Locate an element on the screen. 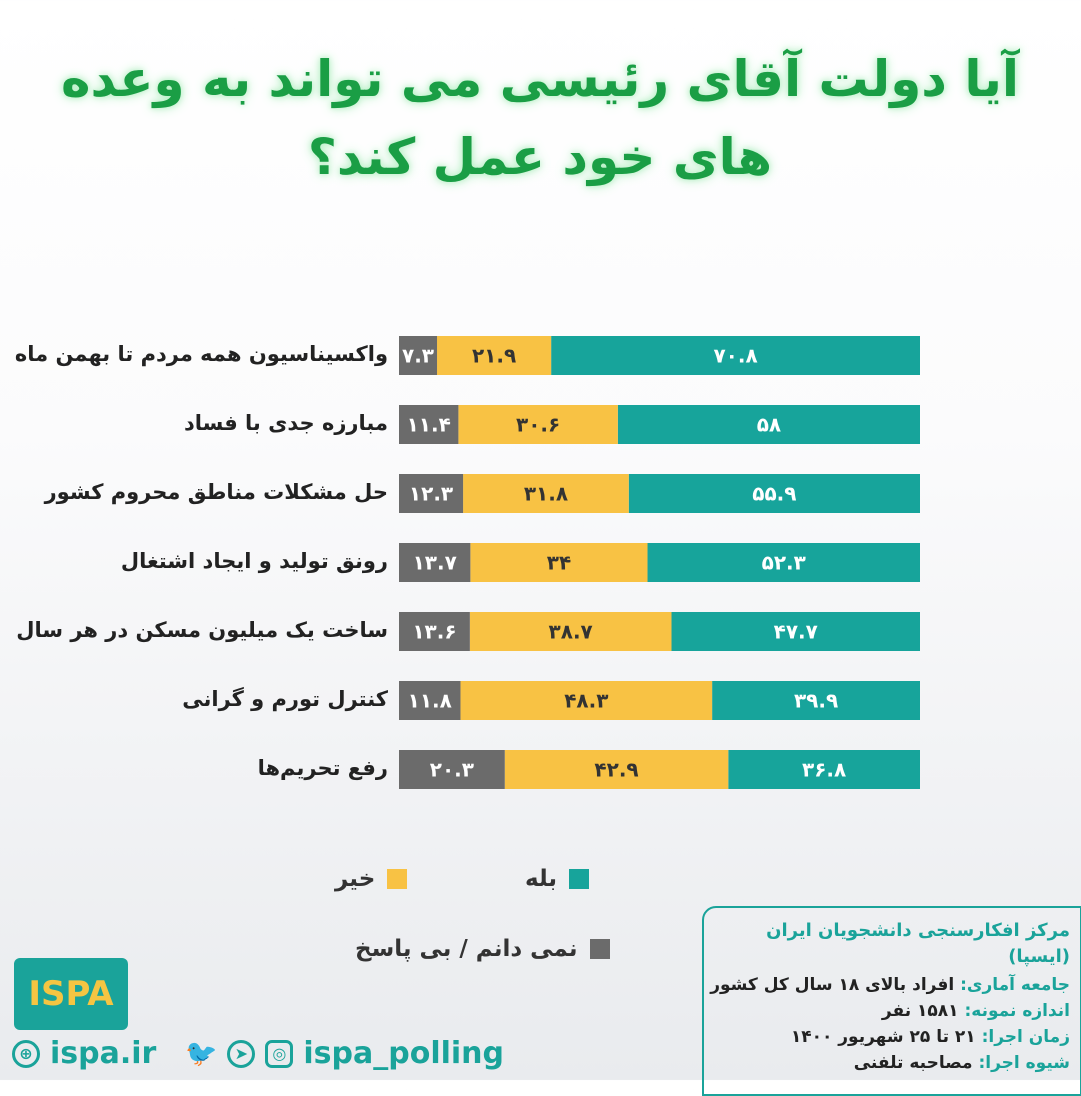  legend-no: خیر is located at coordinates (371, 879).